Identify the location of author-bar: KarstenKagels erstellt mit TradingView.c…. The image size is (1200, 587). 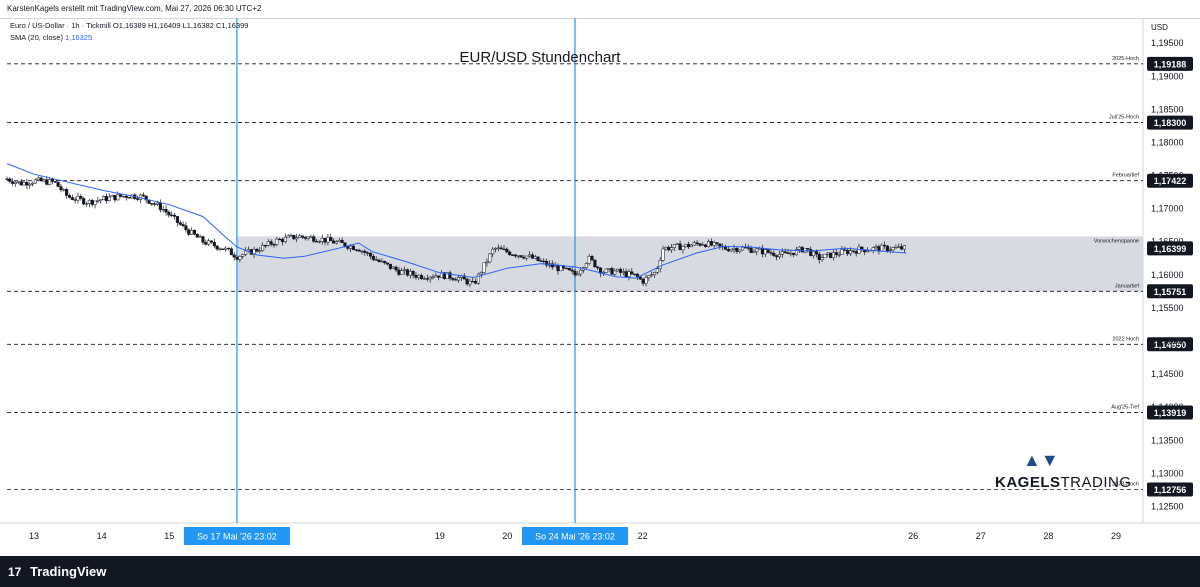
(600, 9).